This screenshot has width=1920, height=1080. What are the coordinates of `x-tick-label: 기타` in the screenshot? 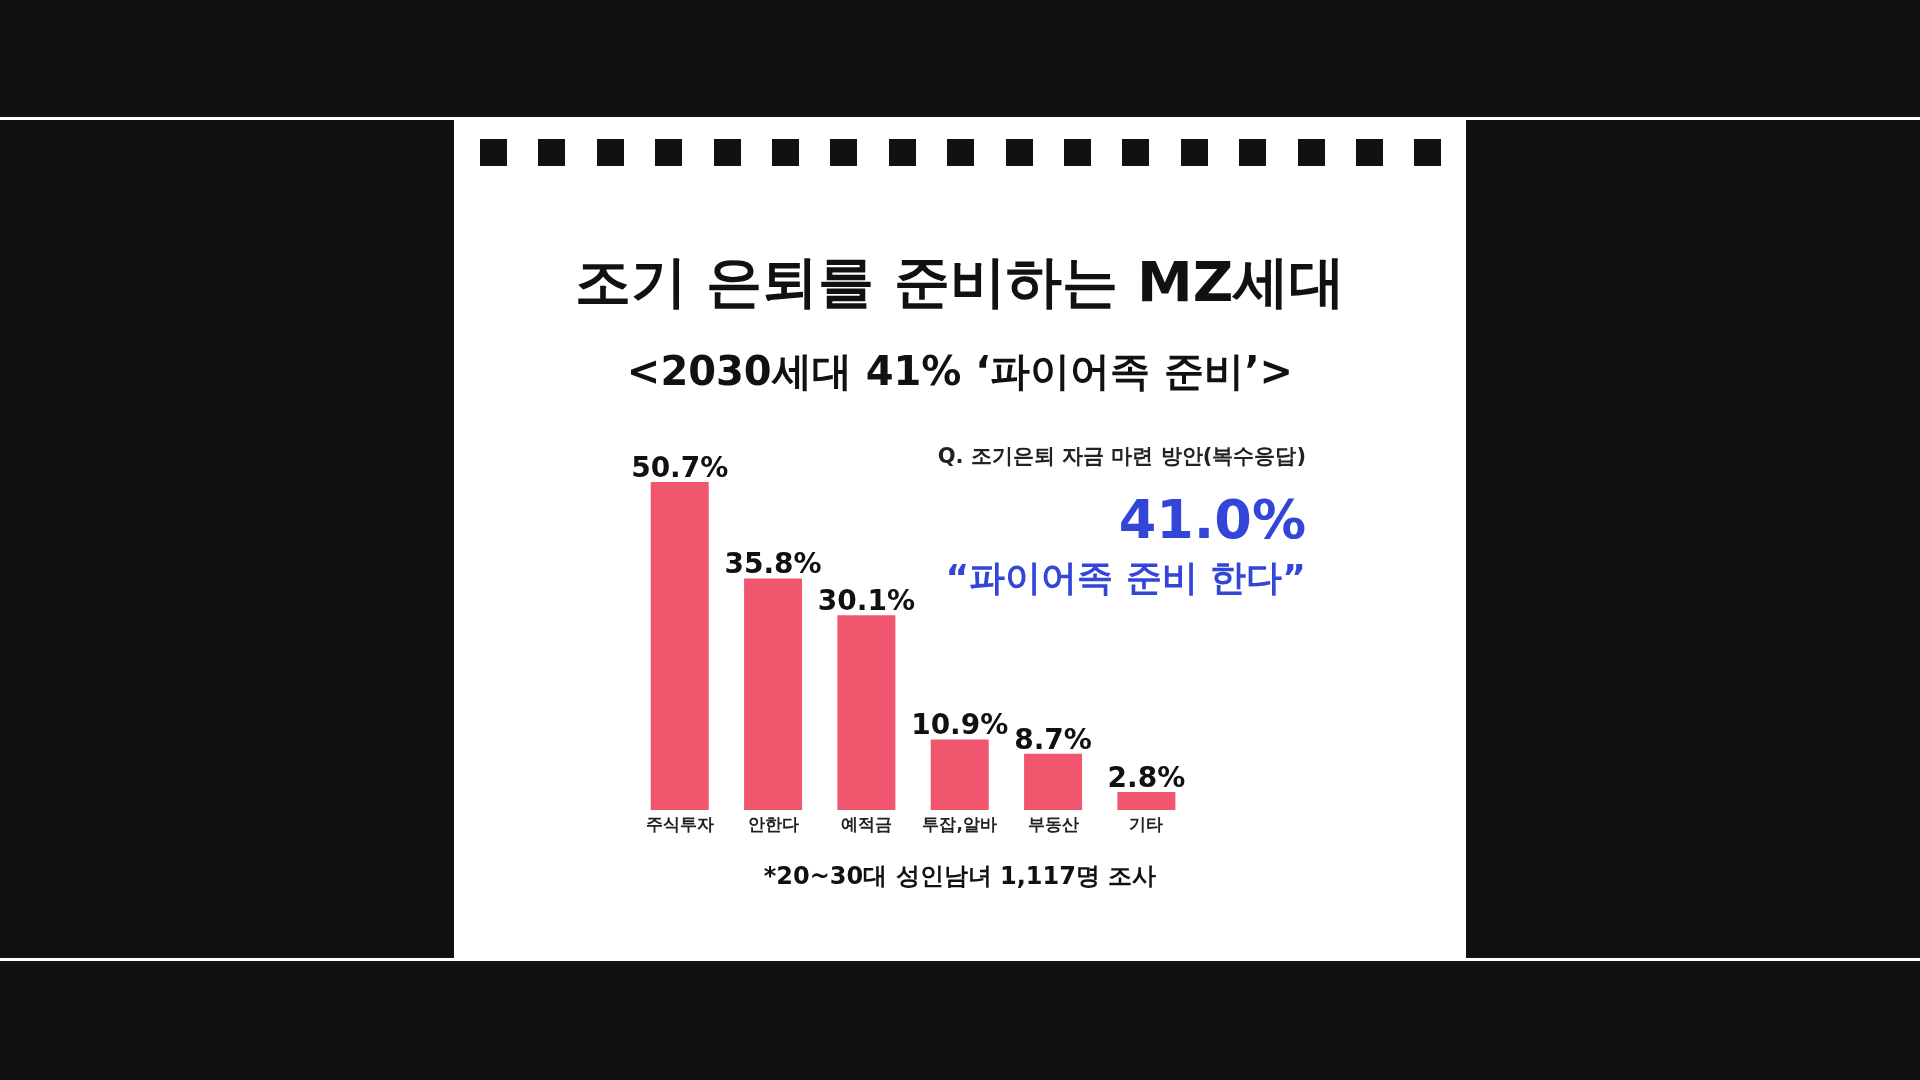 It's located at (1146, 824).